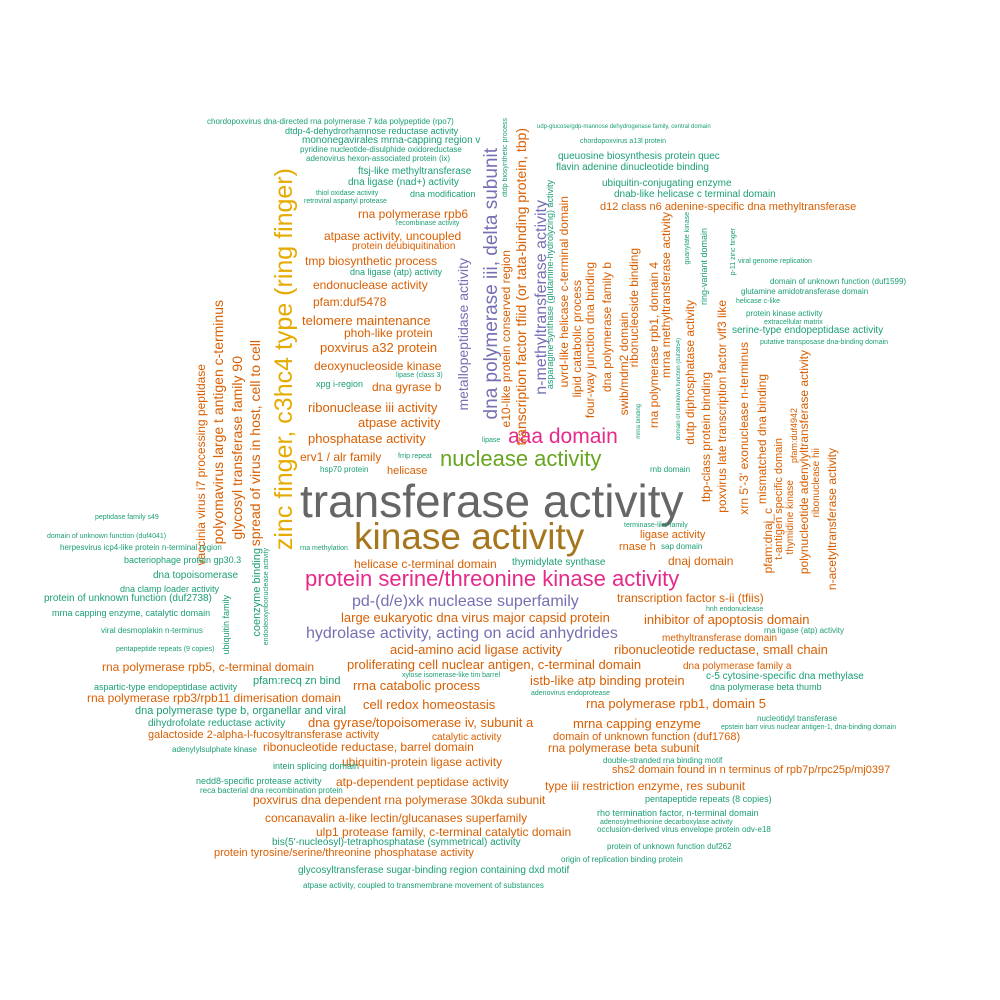 This screenshot has width=1000, height=1000. I want to click on word: pfam:recq zn bind, so click(297, 681).